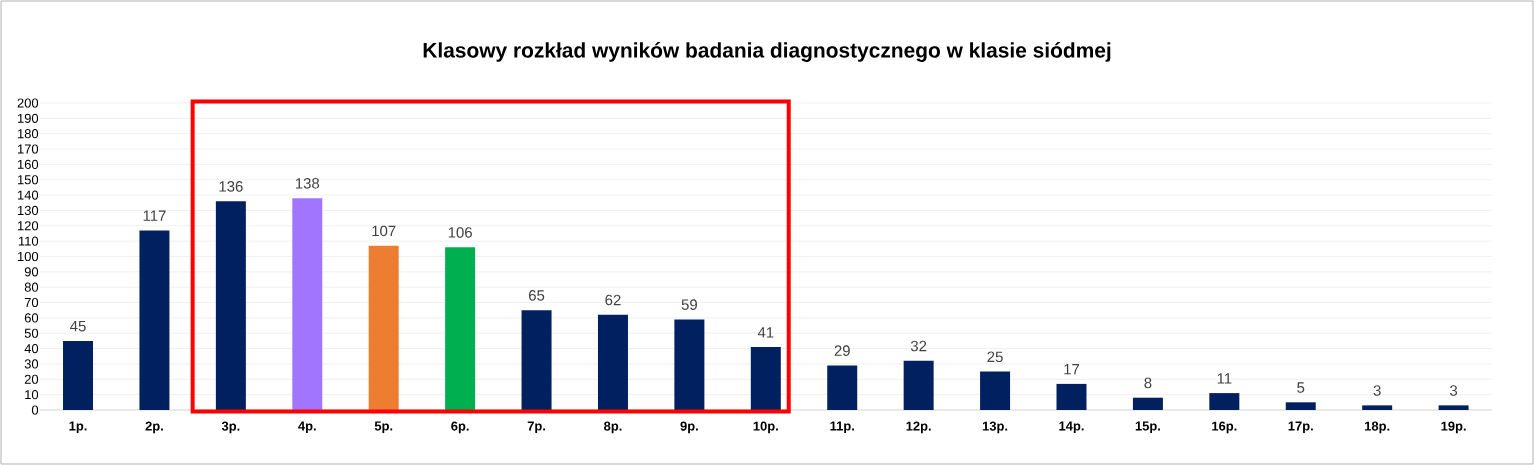 Image resolution: width=1534 pixels, height=465 pixels. Describe the element at coordinates (842, 350) in the screenshot. I see `data-label: 29` at that location.